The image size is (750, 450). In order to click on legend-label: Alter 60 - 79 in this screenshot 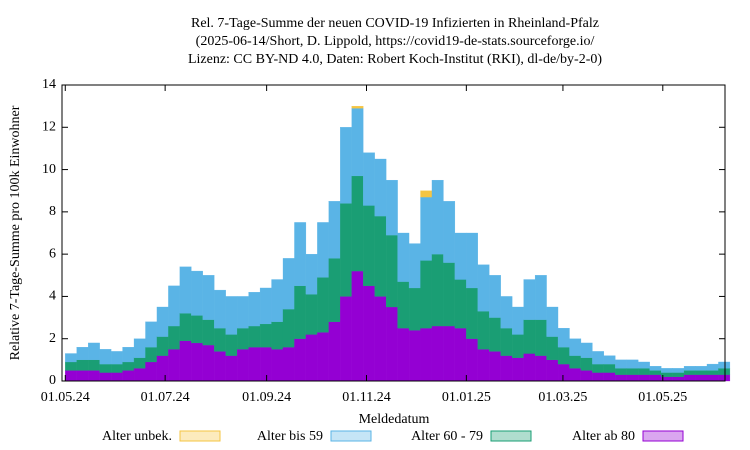, I will do `click(447, 436)`.